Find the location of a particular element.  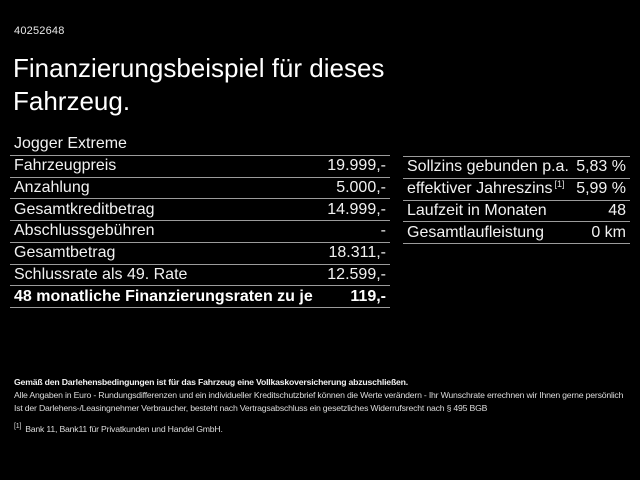

row-label: Gesamtlaufleistung is located at coordinates (475, 232).